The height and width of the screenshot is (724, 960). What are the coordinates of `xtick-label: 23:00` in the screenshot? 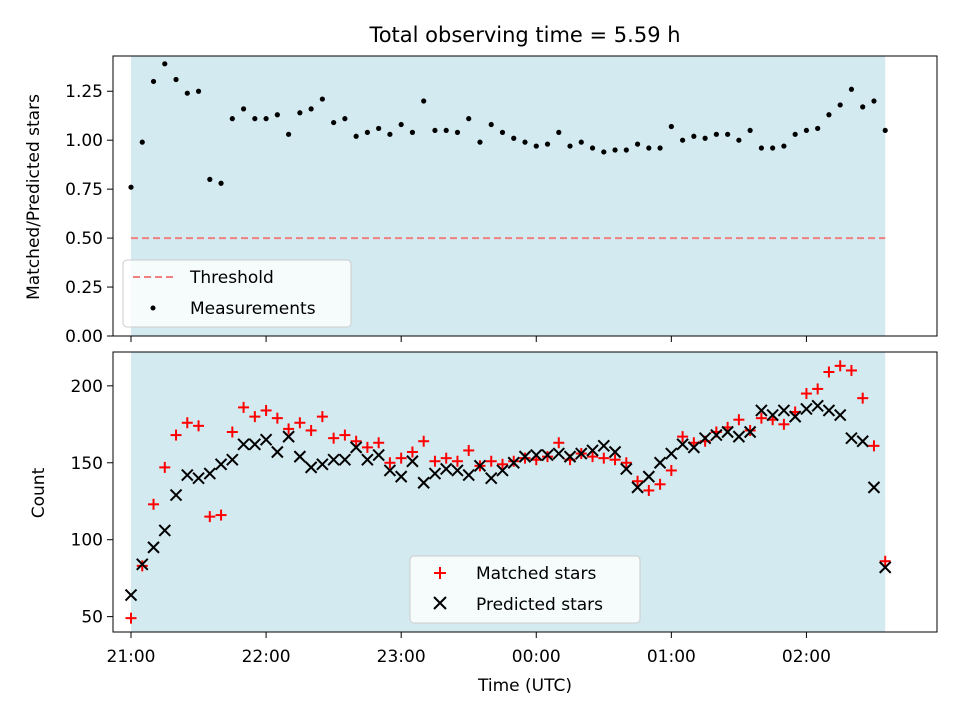 It's located at (401, 657).